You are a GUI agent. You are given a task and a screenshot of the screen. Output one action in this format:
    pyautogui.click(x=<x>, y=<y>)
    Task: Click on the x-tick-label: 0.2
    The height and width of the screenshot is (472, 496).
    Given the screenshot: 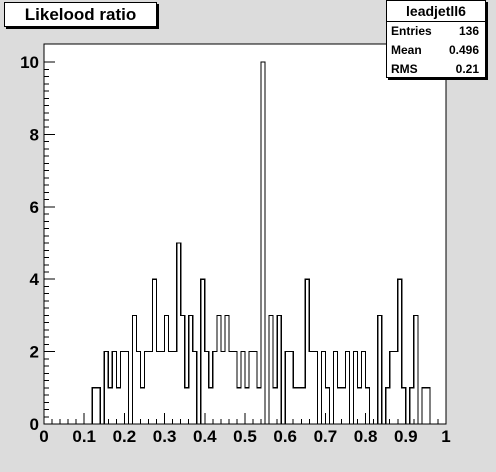 What is the action you would take?
    pyautogui.click(x=125, y=436)
    